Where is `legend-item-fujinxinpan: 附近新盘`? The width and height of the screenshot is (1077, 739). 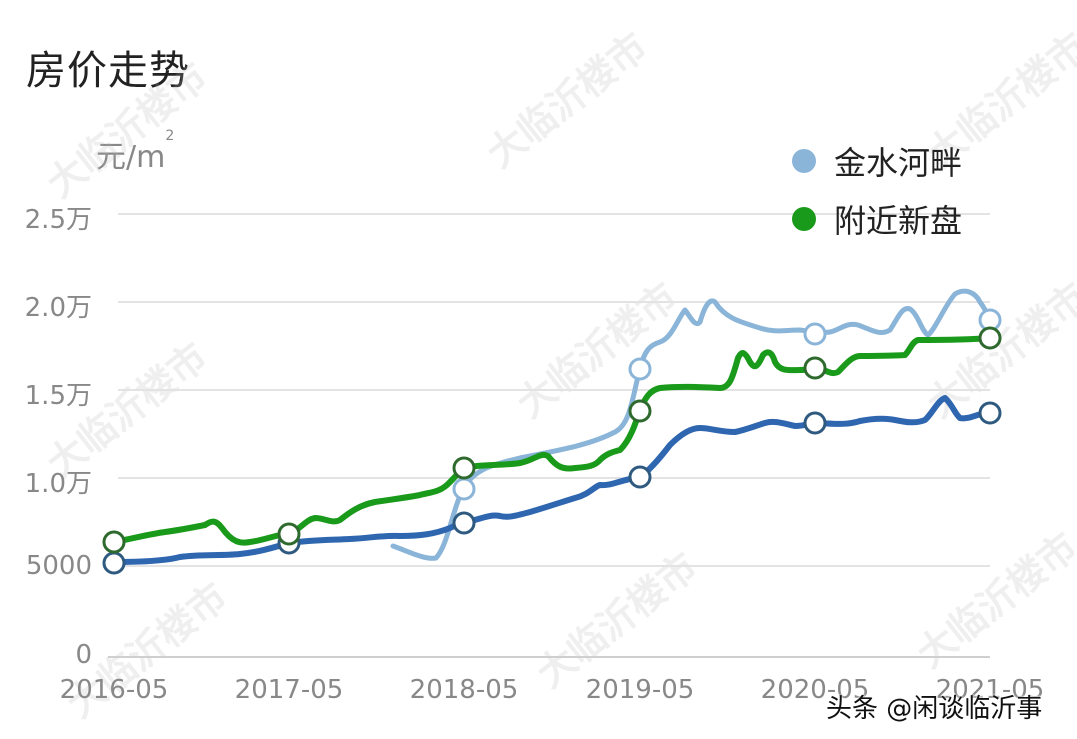
legend-item-fujinxinpan: 附近新盘 is located at coordinates (877, 219).